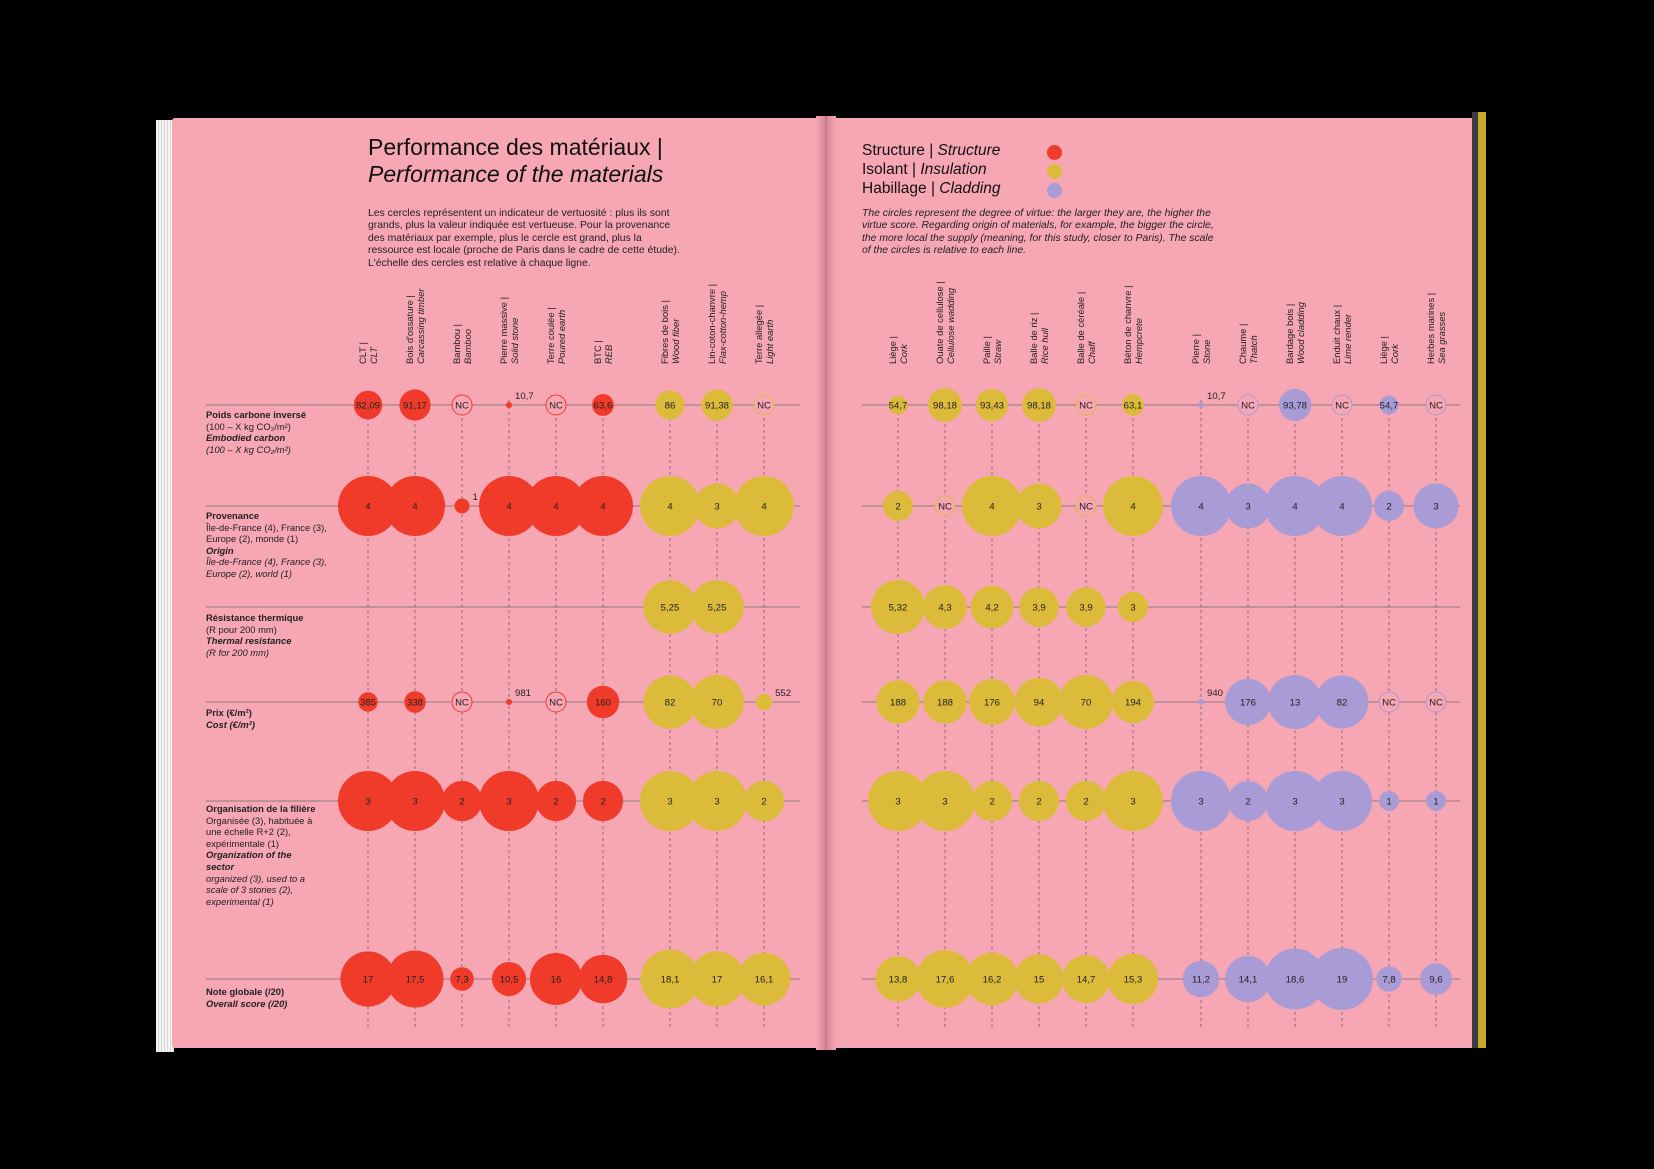 The height and width of the screenshot is (1169, 1654). What do you see at coordinates (603, 980) in the screenshot?
I see `value-label: 14,8` at bounding box center [603, 980].